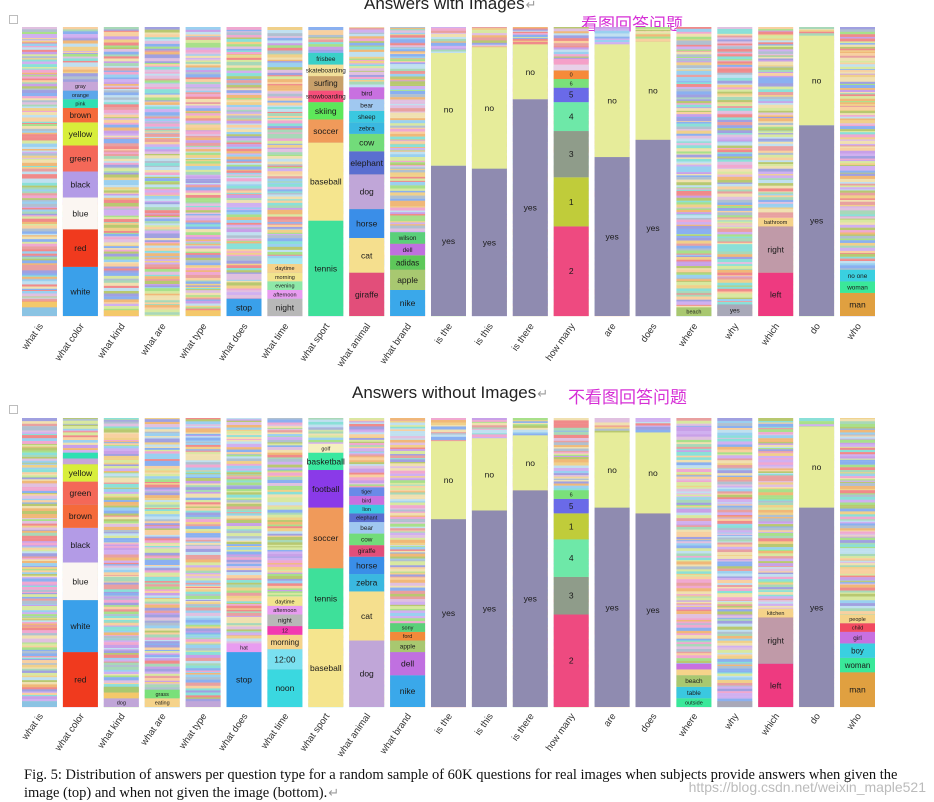 Image resolution: width=934 pixels, height=802 pixels. I want to click on segment-label: bird, so click(366, 94).